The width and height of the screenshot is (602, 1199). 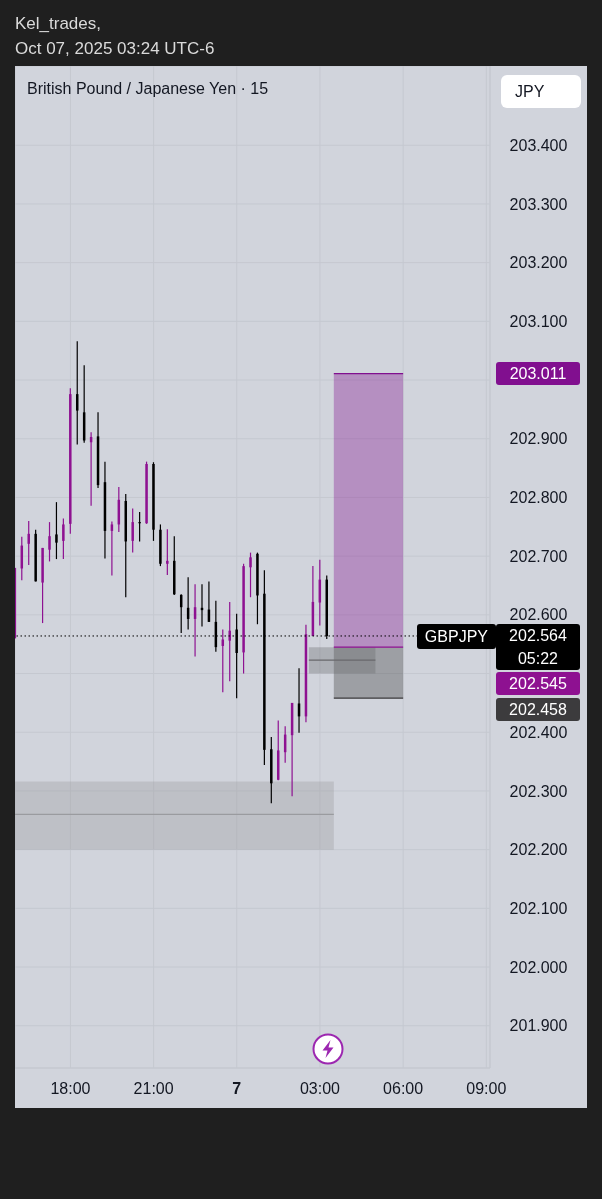 I want to click on text: 05:22, so click(x=537, y=658).